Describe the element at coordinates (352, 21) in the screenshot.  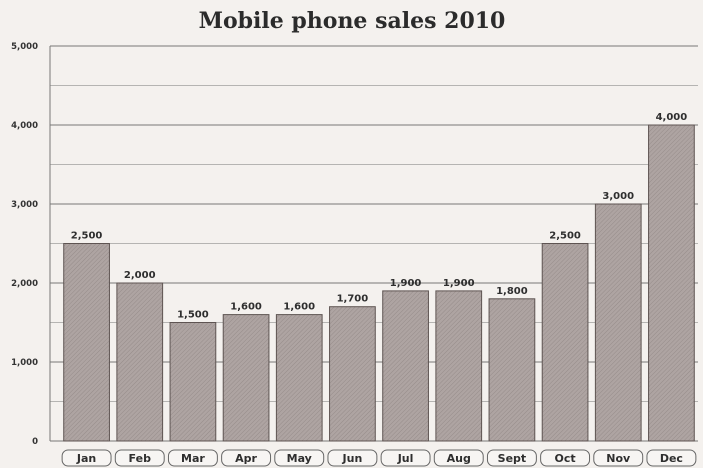
I see `chart-title: Mobile phone sales 2010` at that location.